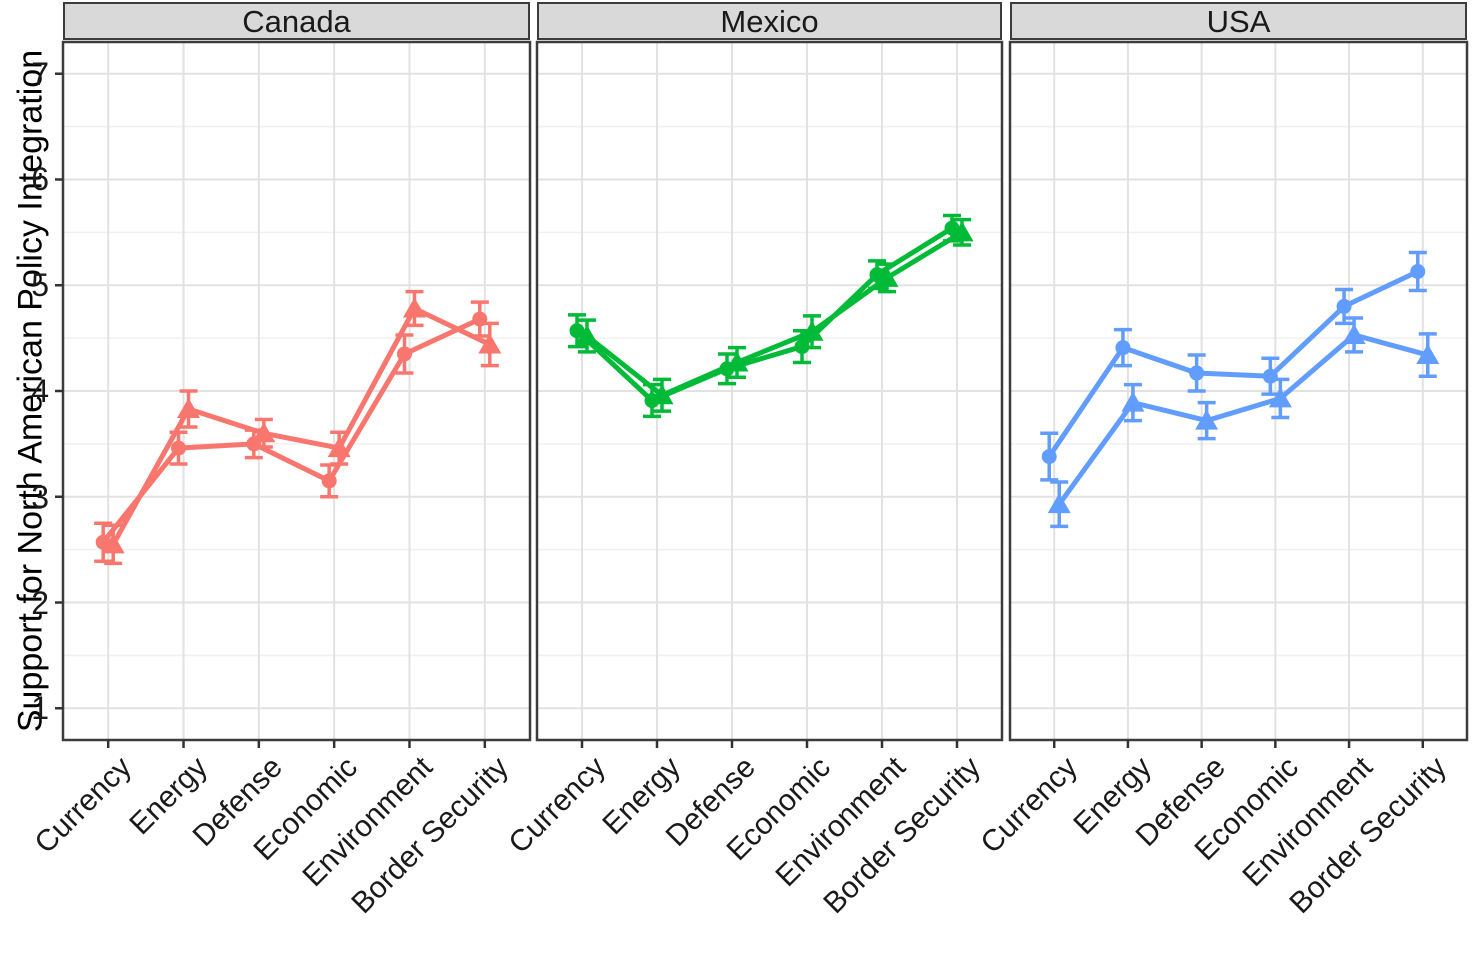 The image size is (1475, 964). I want to click on y-tick-label-4: 4, so click(40, 391).